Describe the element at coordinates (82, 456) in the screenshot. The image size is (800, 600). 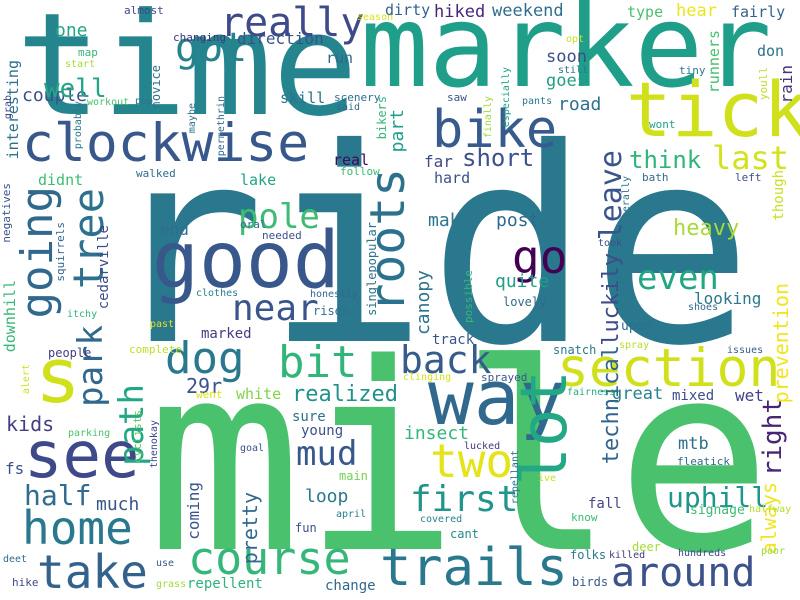
I see `word-see: see` at that location.